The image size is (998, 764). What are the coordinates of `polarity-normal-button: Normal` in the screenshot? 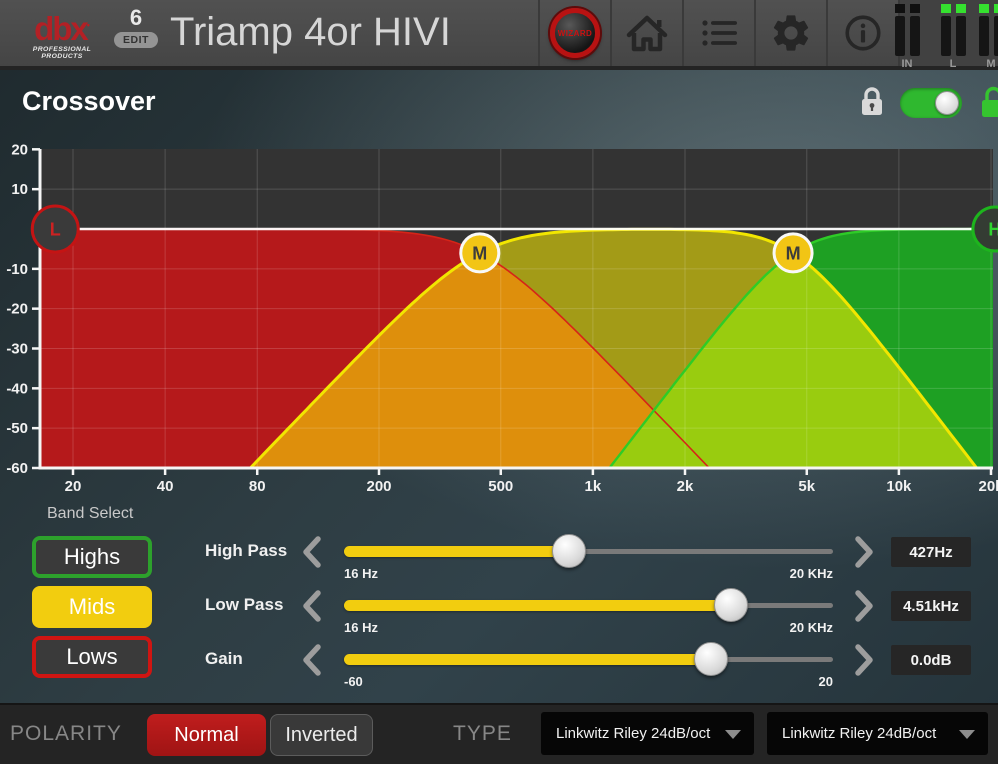 It's located at (206, 735).